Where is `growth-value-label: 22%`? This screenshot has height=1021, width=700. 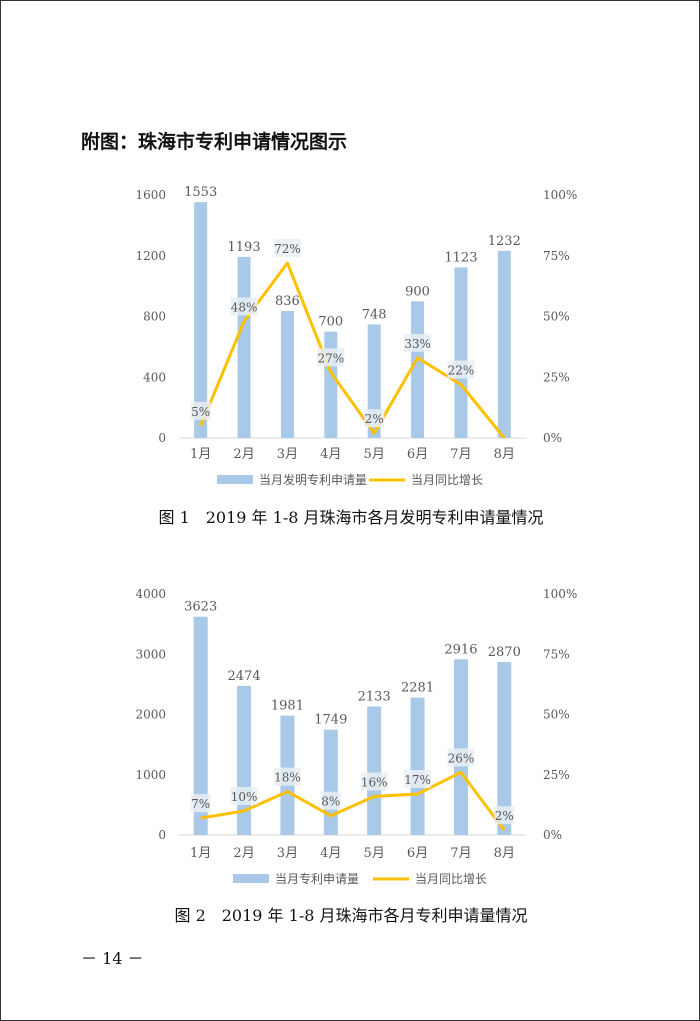 growth-value-label: 22% is located at coordinates (461, 371).